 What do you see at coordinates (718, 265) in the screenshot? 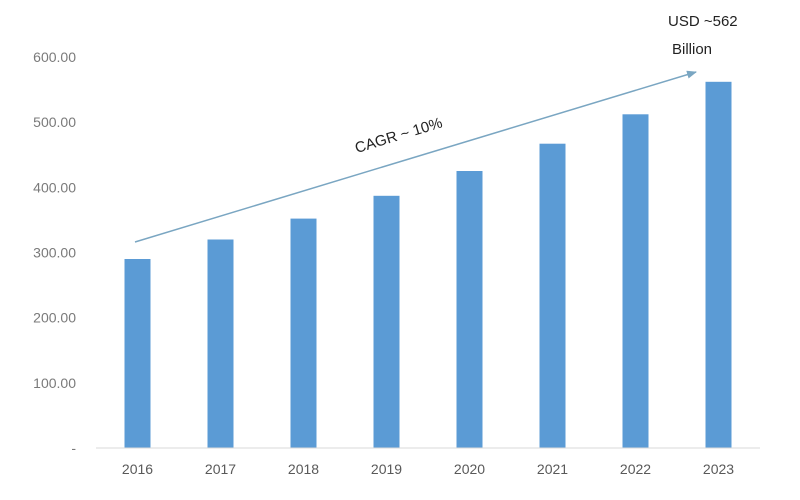
I see `bar-2023` at bounding box center [718, 265].